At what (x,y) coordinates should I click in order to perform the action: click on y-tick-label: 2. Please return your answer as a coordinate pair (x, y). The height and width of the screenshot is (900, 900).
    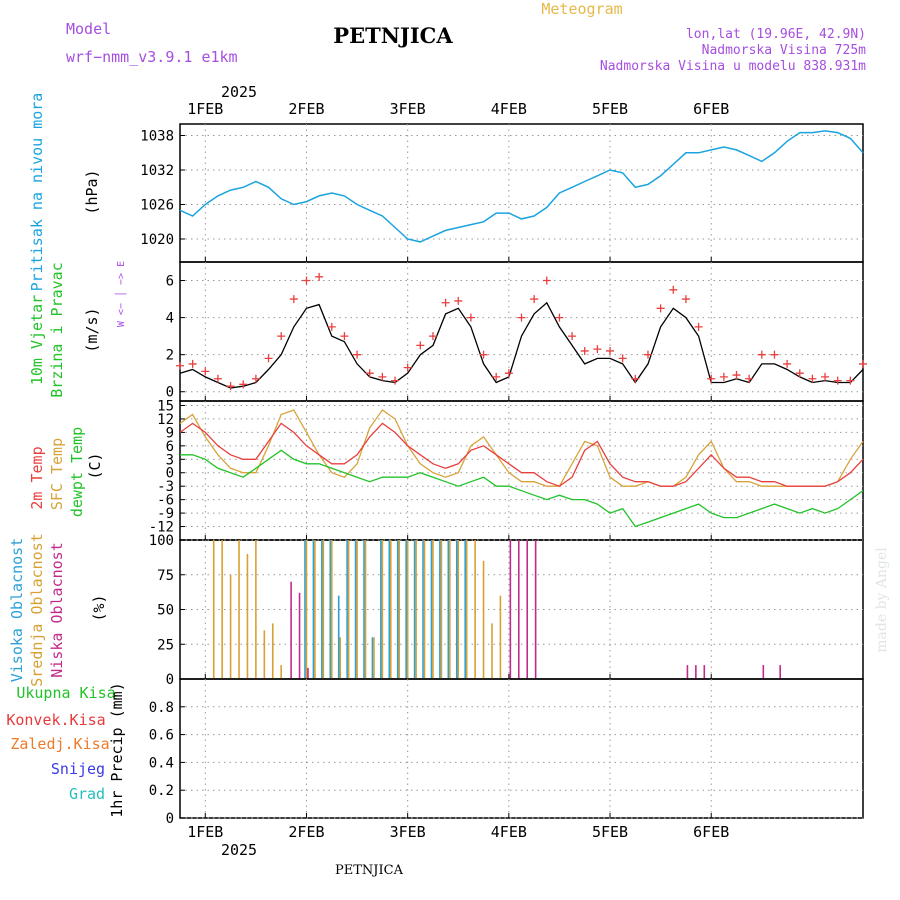
    Looking at the image, I should click on (170, 356).